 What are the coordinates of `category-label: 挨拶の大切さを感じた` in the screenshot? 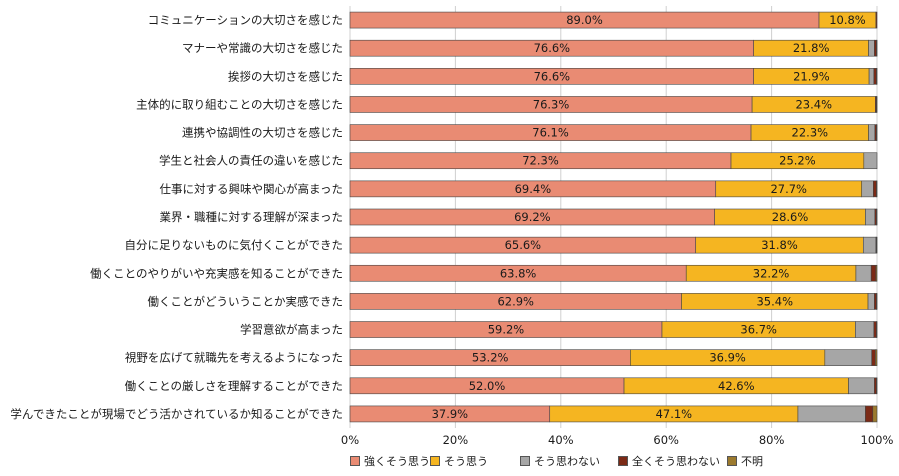 It's located at (285, 76).